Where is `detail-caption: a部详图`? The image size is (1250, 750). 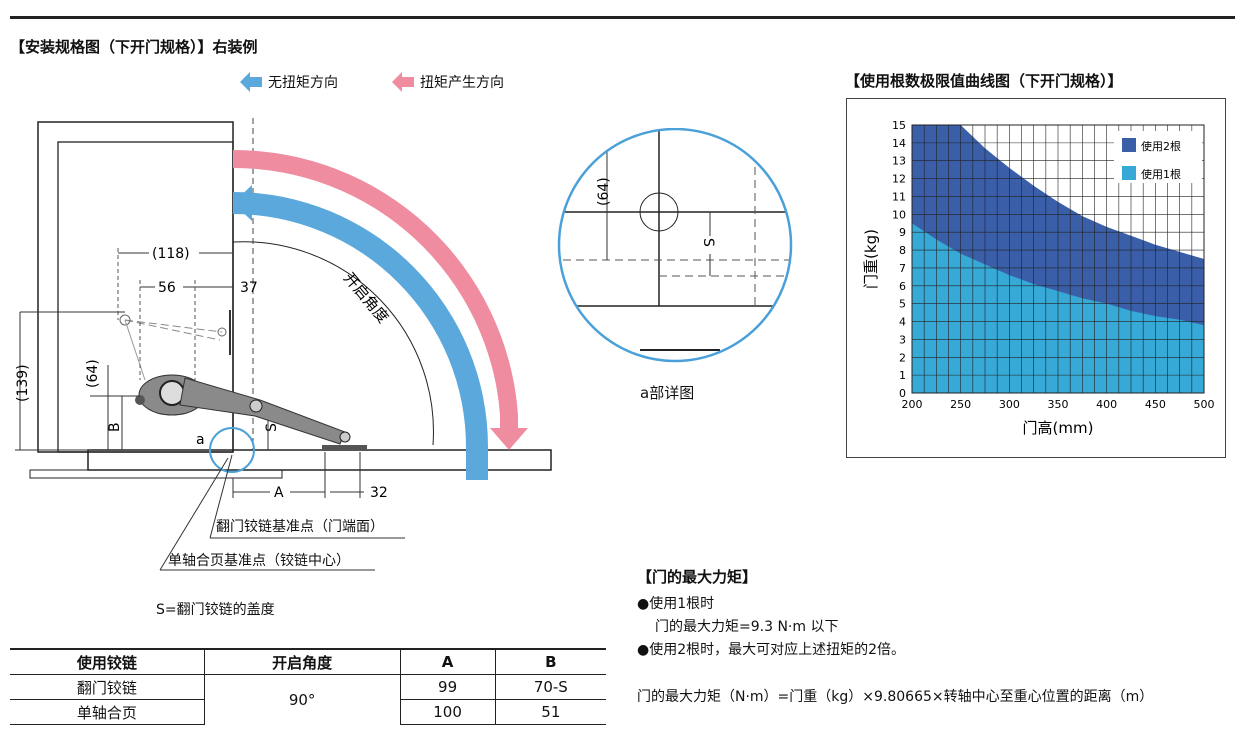 detail-caption: a部详图 is located at coordinates (667, 393).